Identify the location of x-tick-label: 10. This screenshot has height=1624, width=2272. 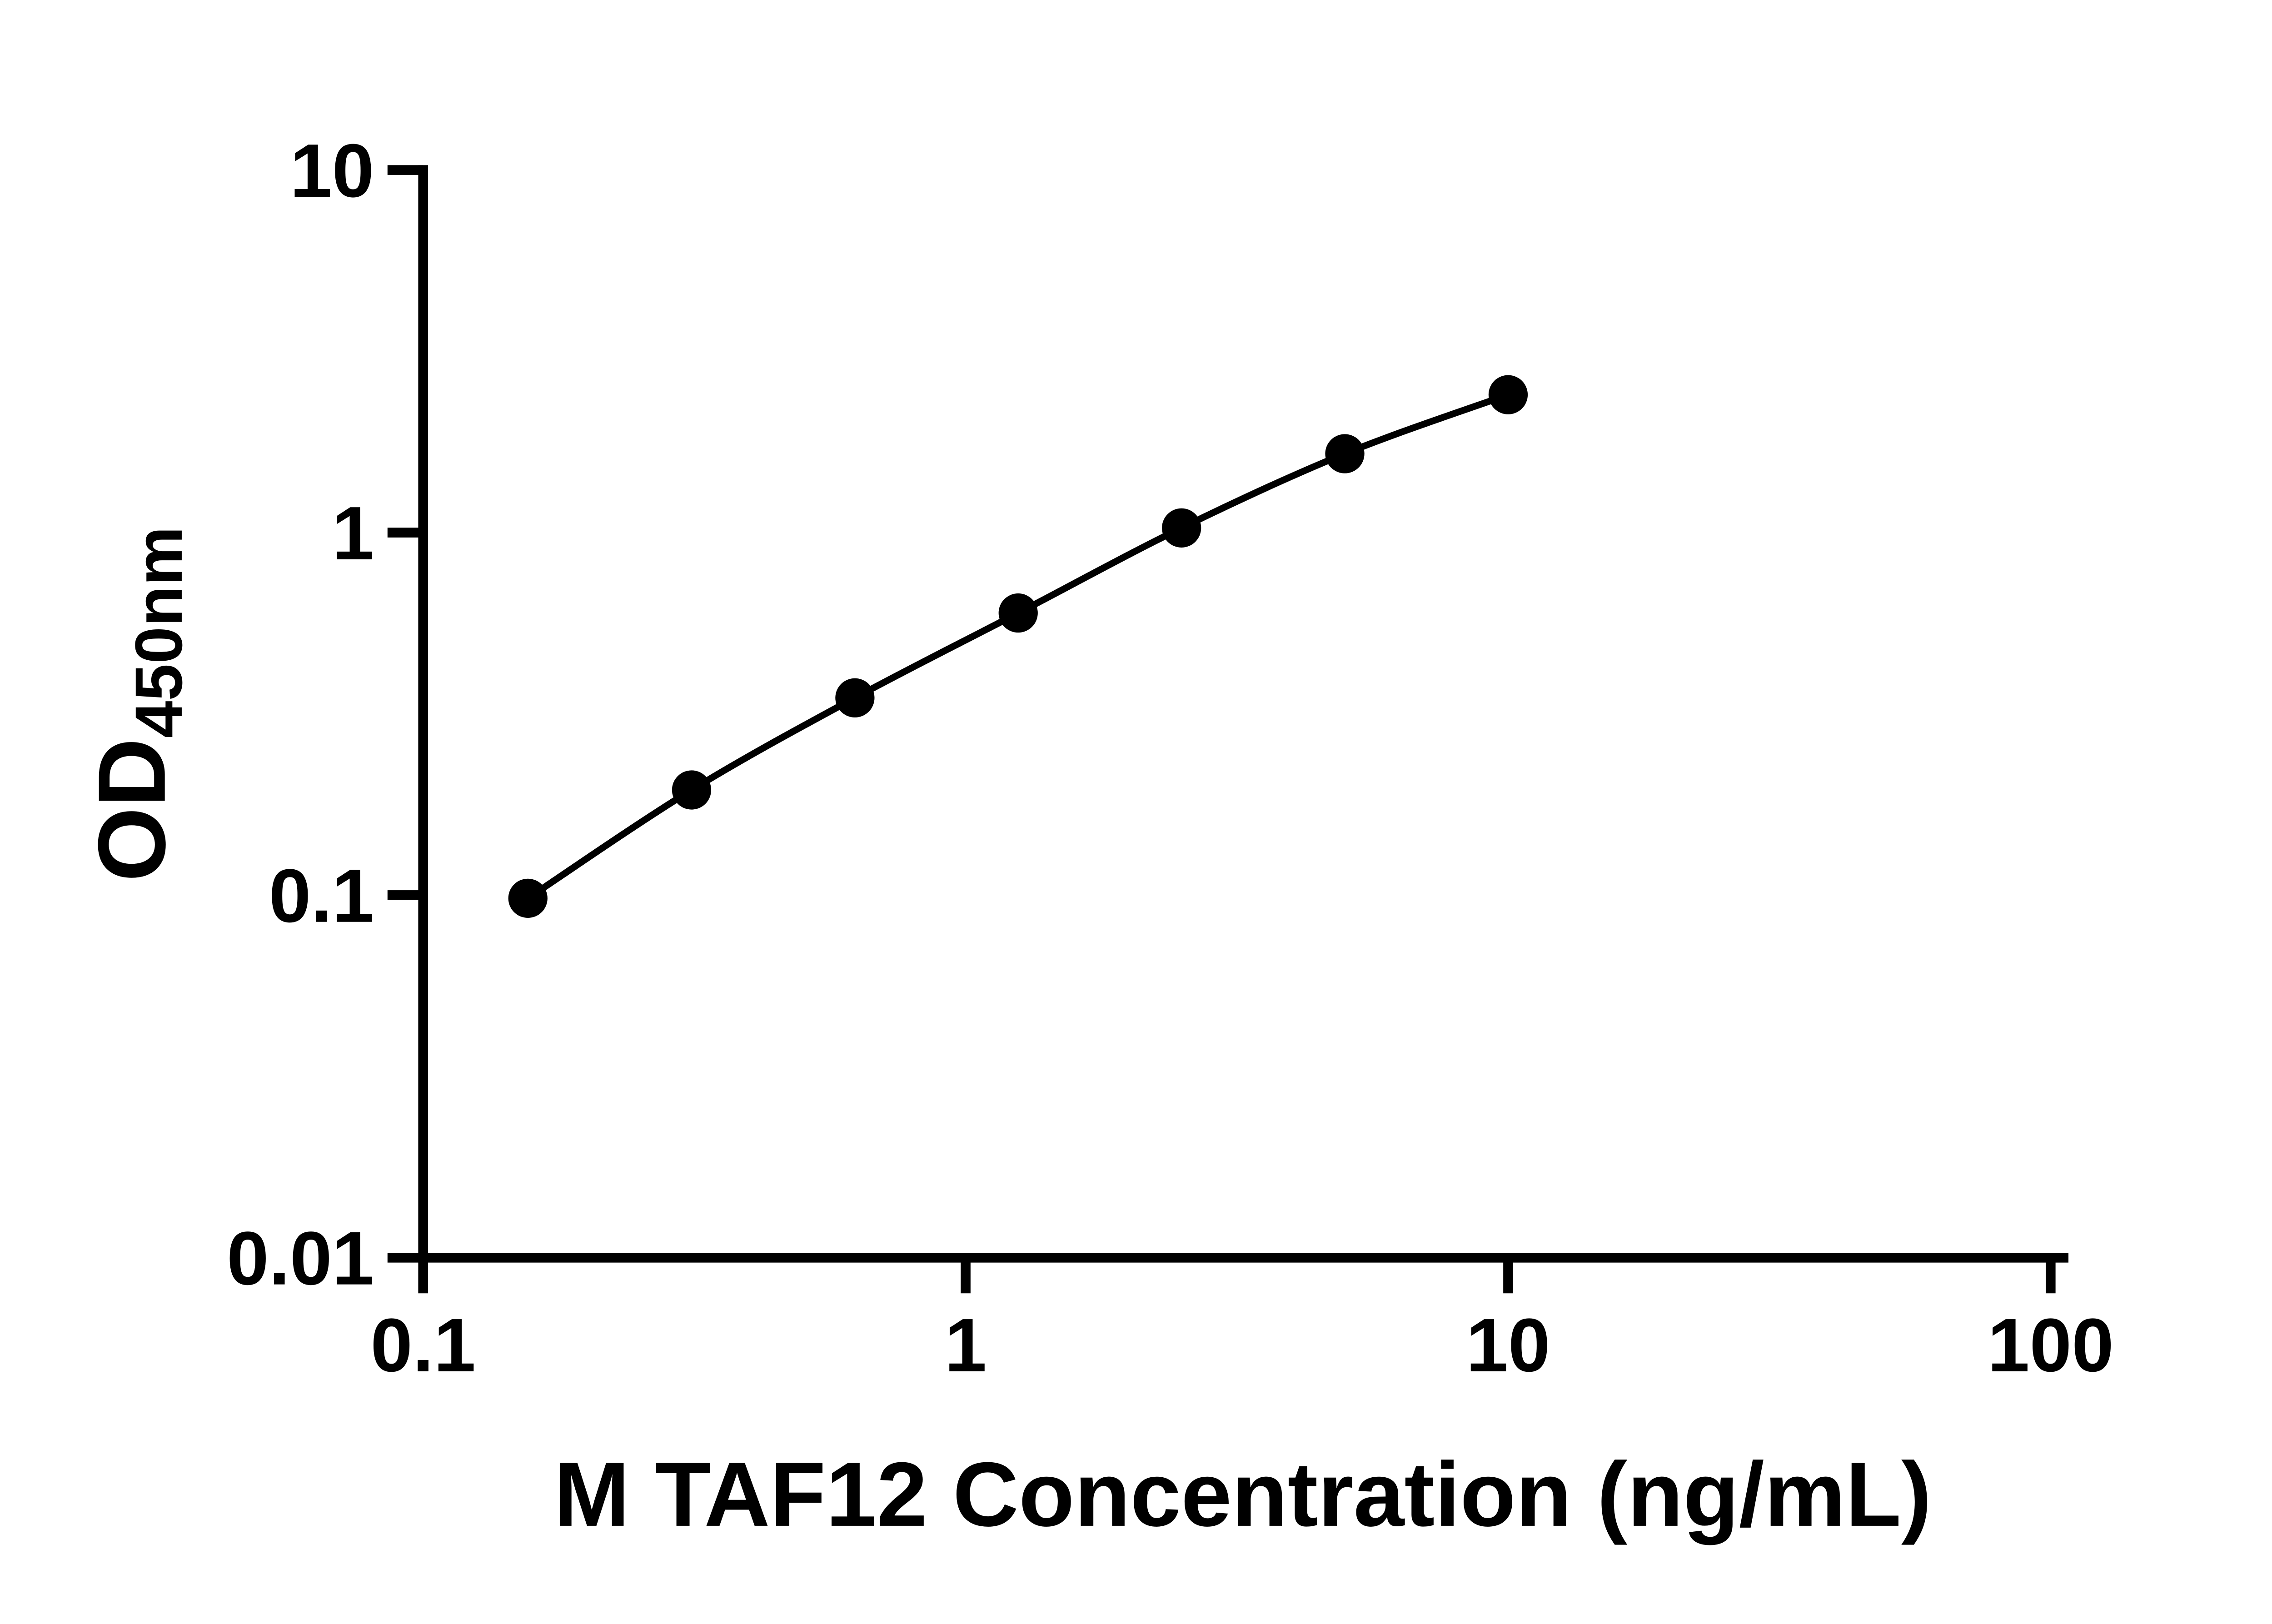
(1508, 1345).